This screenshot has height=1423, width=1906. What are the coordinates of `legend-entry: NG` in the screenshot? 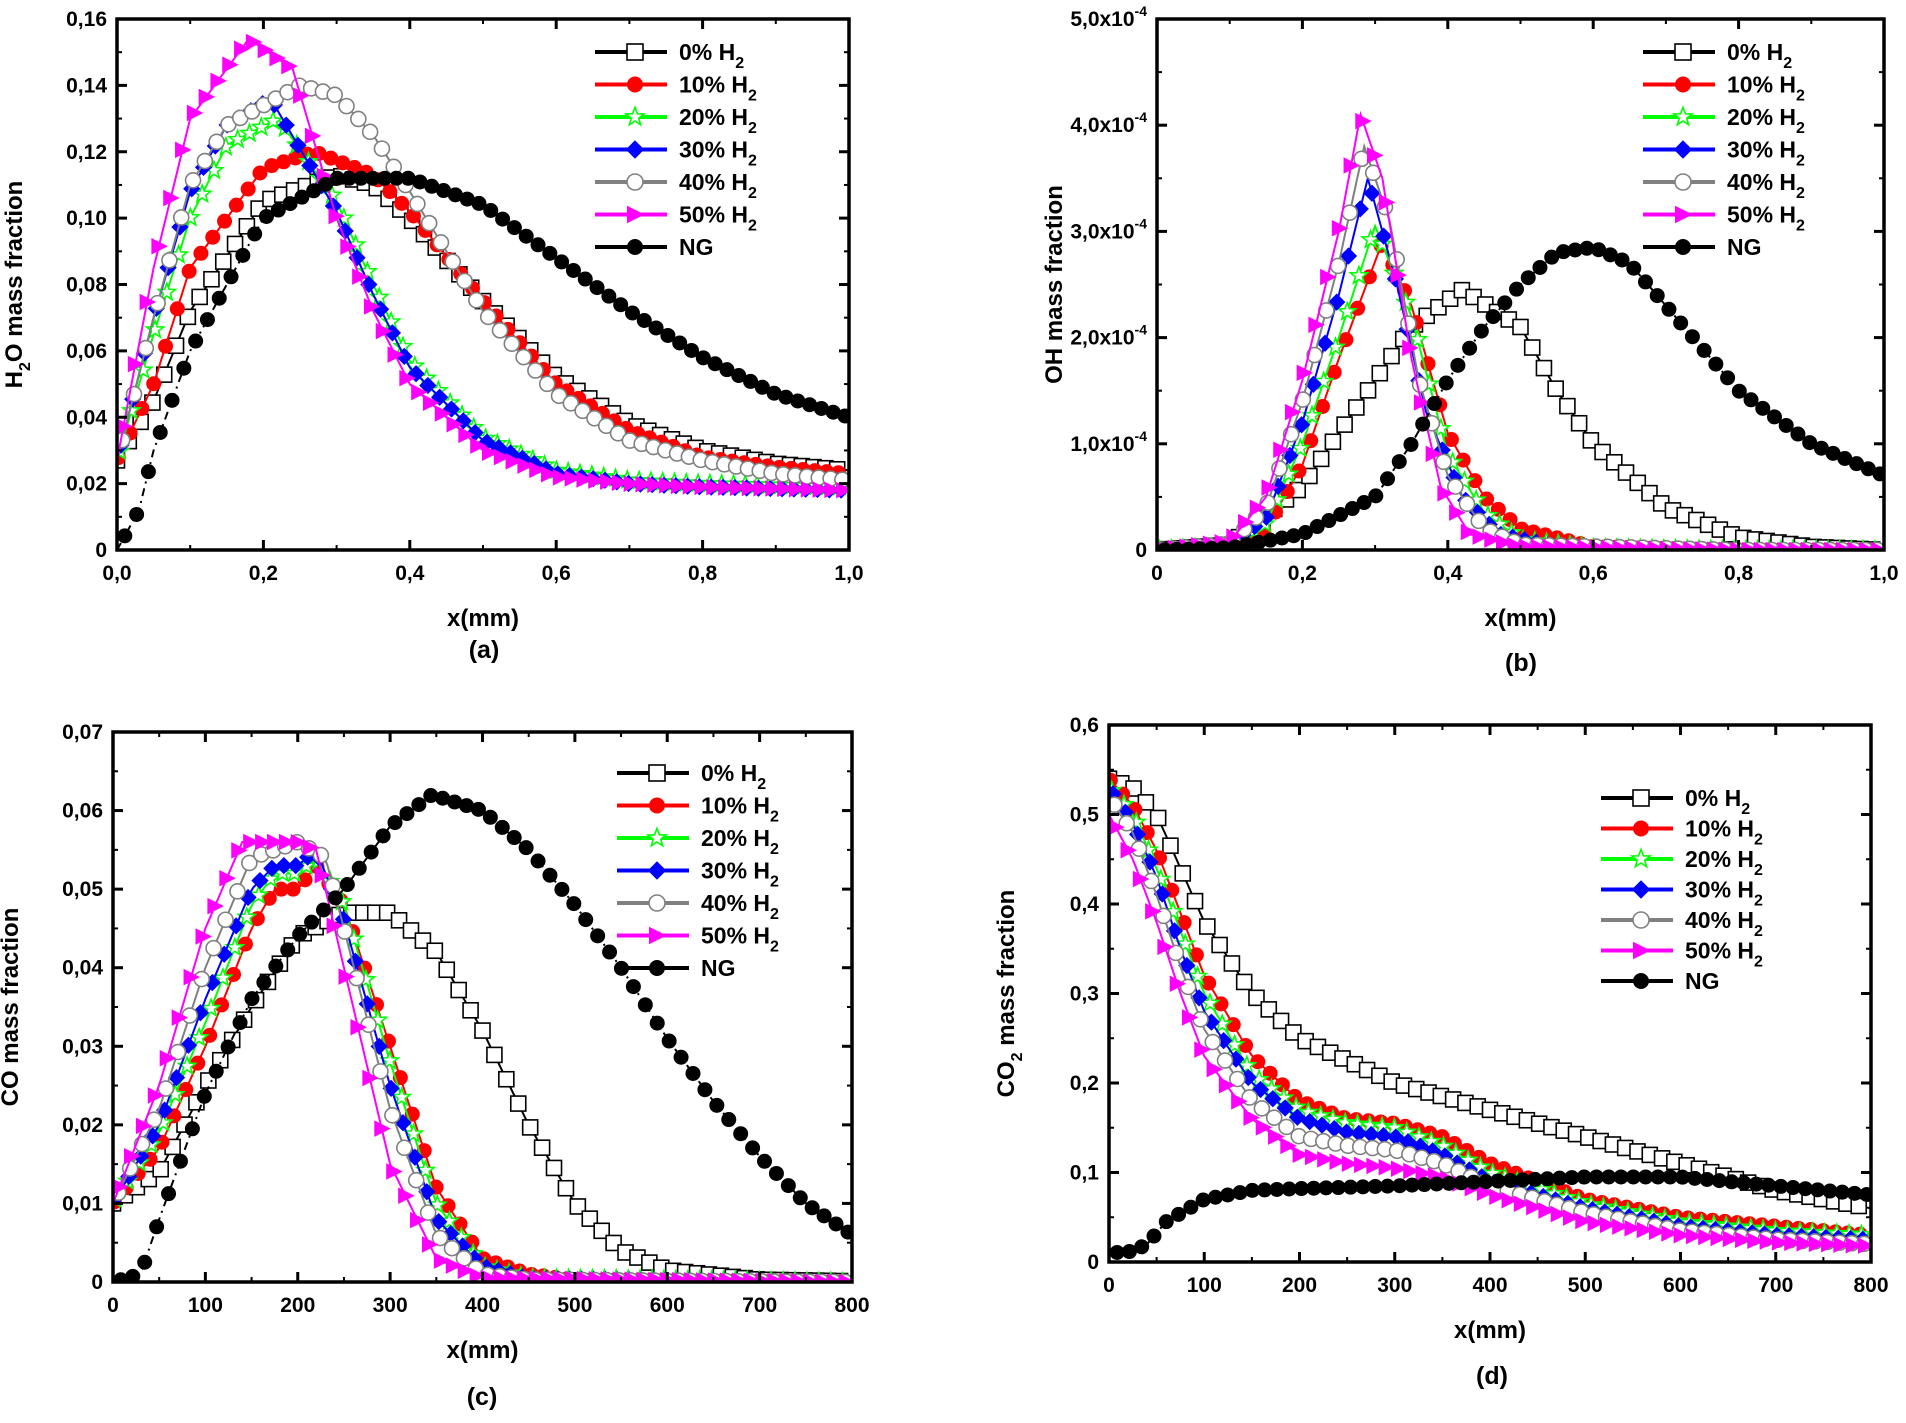 It's located at (1702, 247).